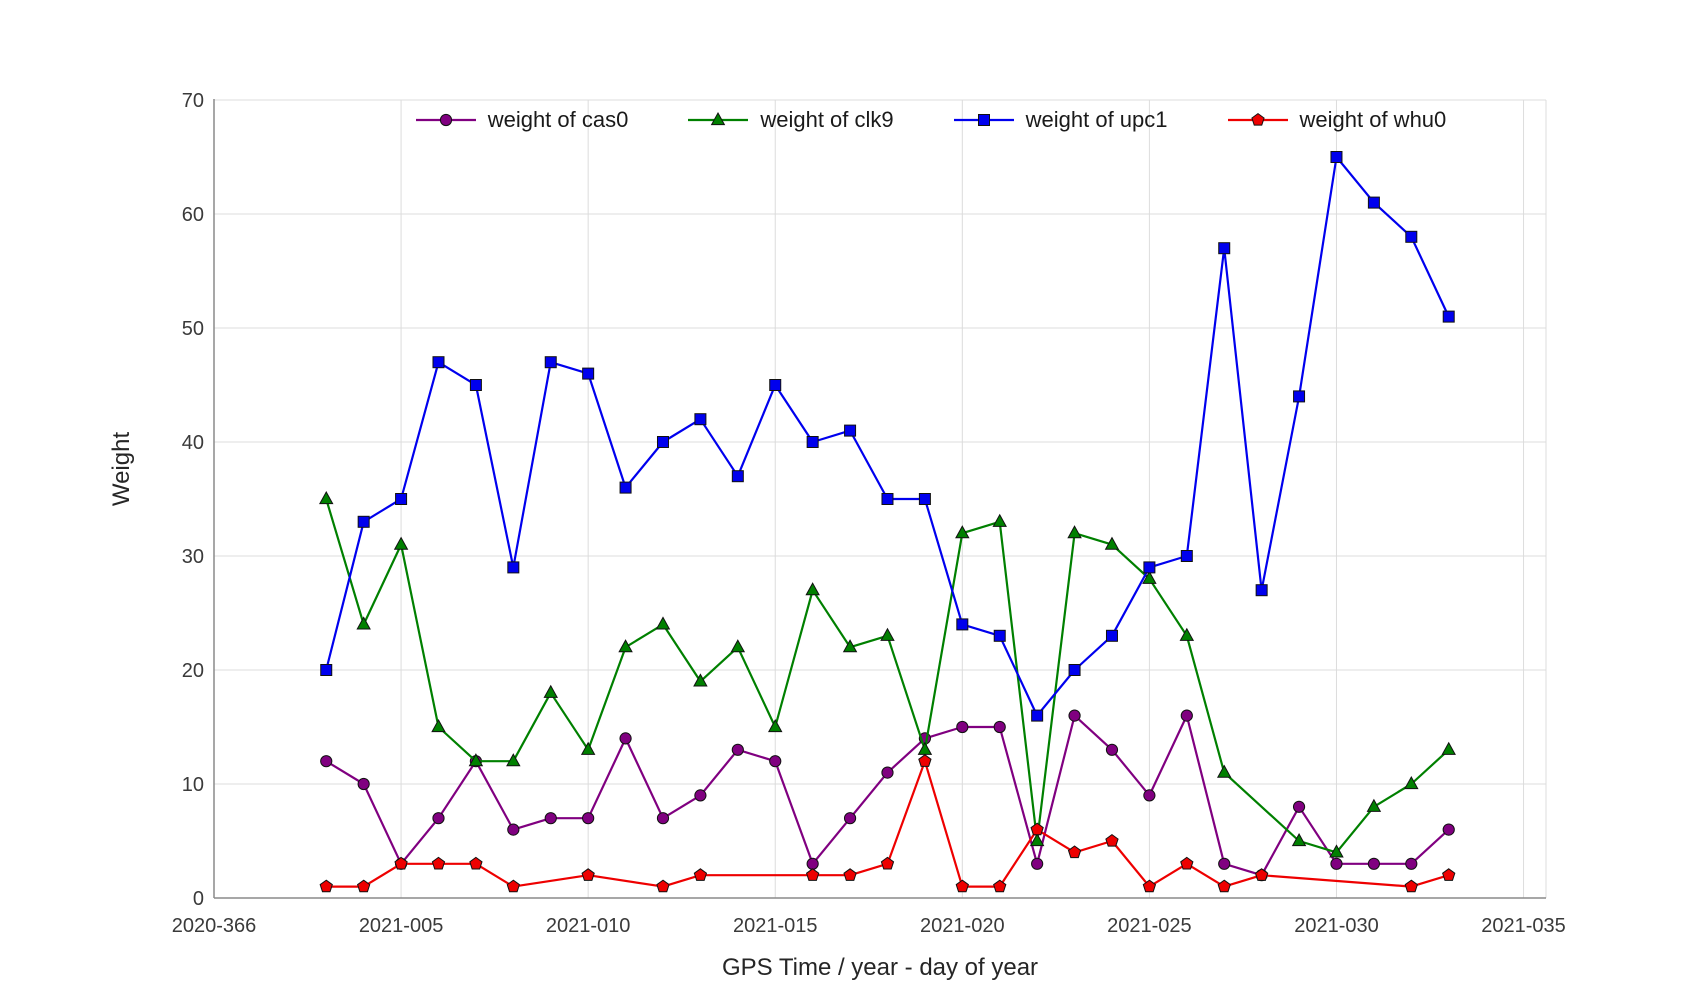 The width and height of the screenshot is (1700, 1000). I want to click on legend-item-clk9: weight of clk9, so click(790, 120).